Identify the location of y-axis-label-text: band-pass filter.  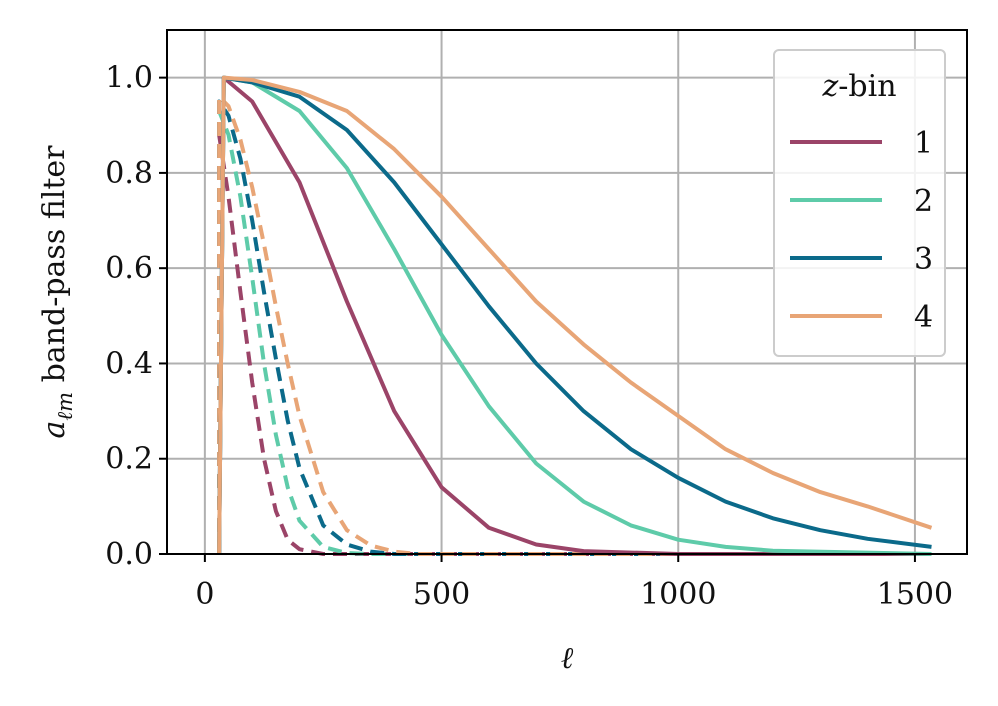
(54, 268).